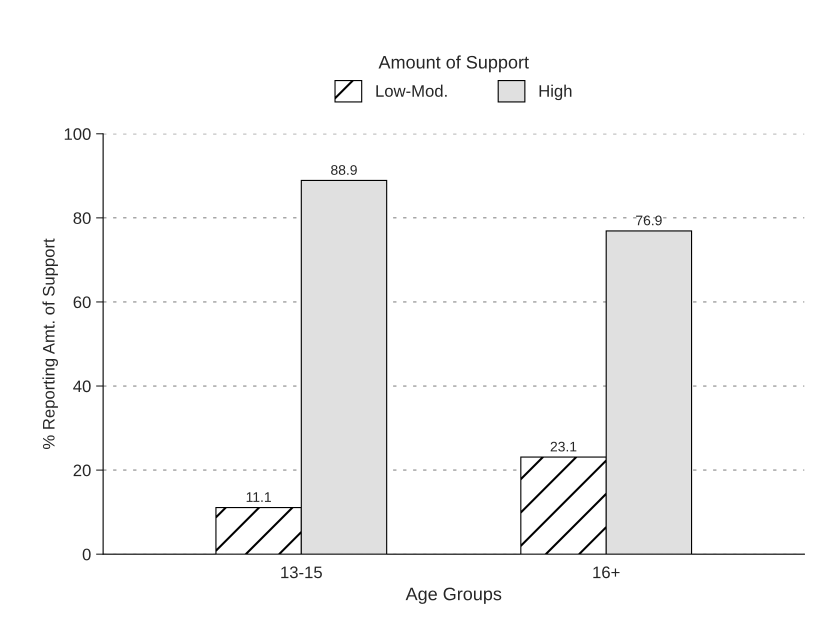 Image resolution: width=825 pixels, height=637 pixels. What do you see at coordinates (301, 572) in the screenshot?
I see `x-tick-label: 13-15` at bounding box center [301, 572].